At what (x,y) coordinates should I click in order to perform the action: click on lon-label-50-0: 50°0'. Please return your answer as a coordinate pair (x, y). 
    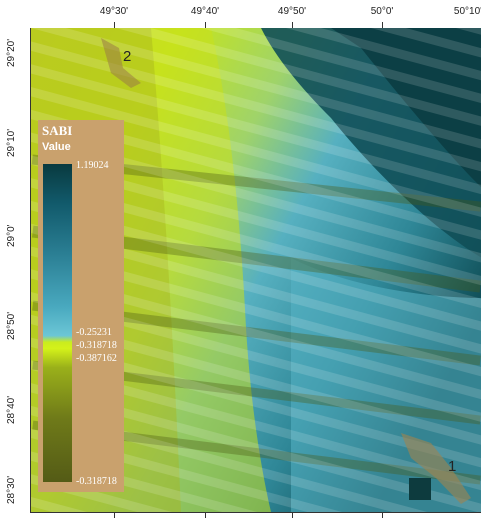
    Looking at the image, I should click on (382, 11).